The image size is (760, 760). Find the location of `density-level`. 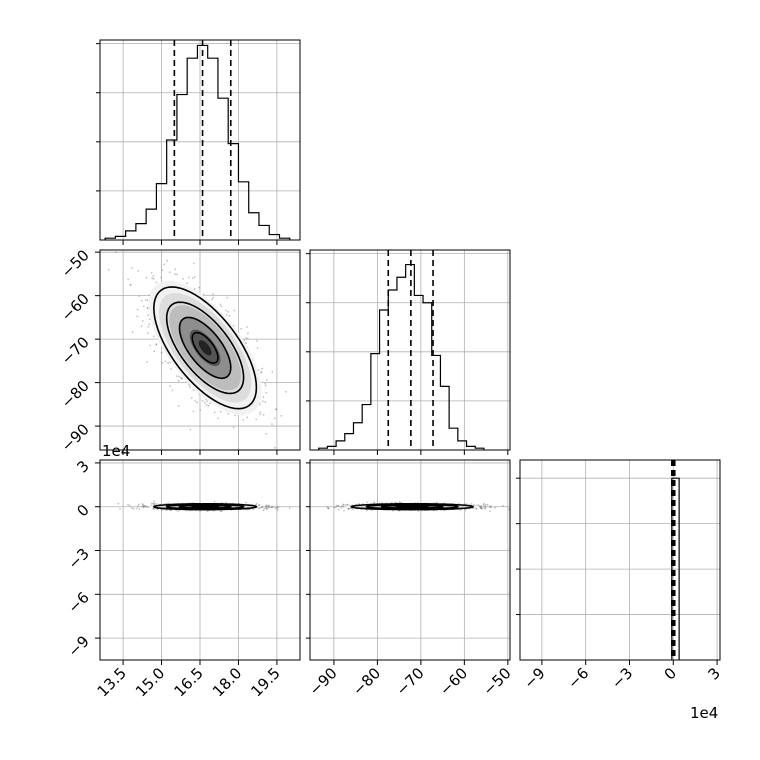

density-level is located at coordinates (205, 348).